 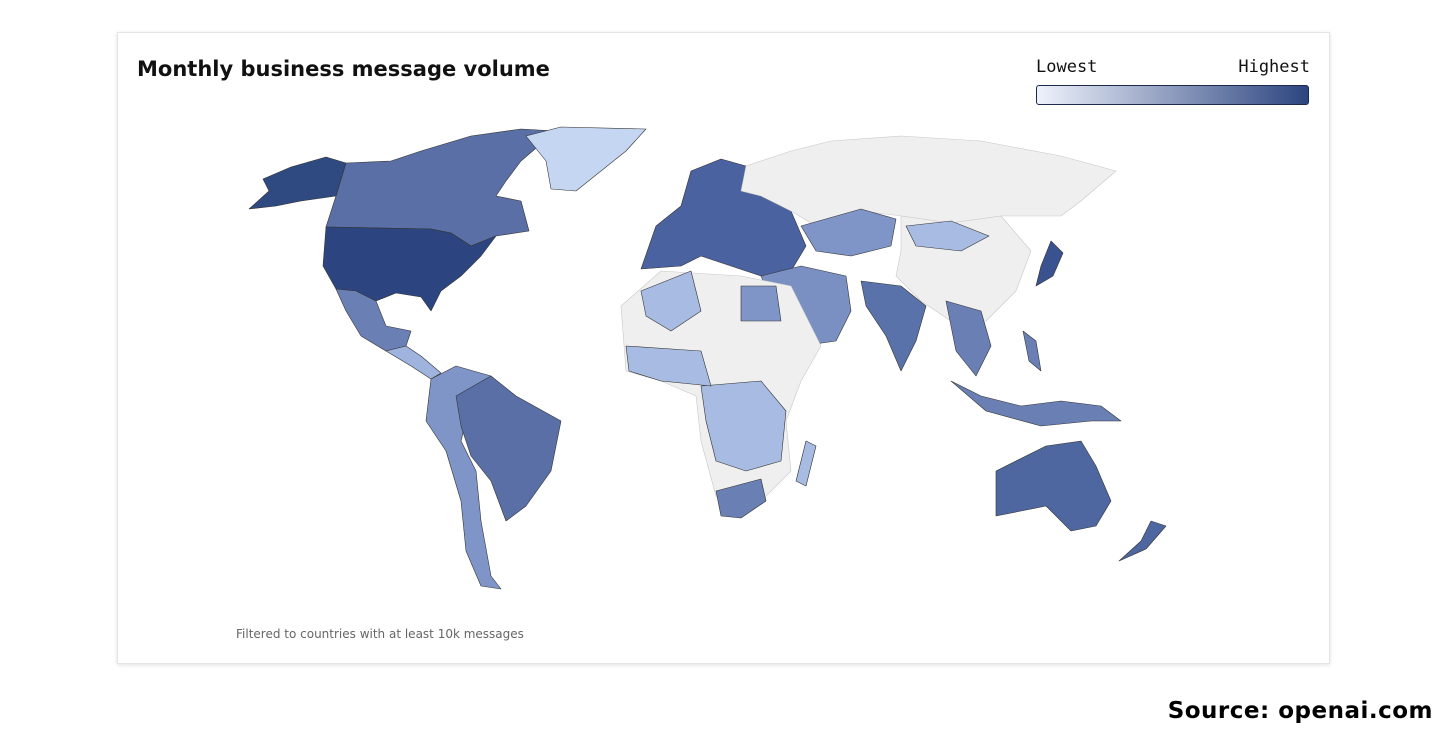 I want to click on region-mongolia, so click(x=947, y=236).